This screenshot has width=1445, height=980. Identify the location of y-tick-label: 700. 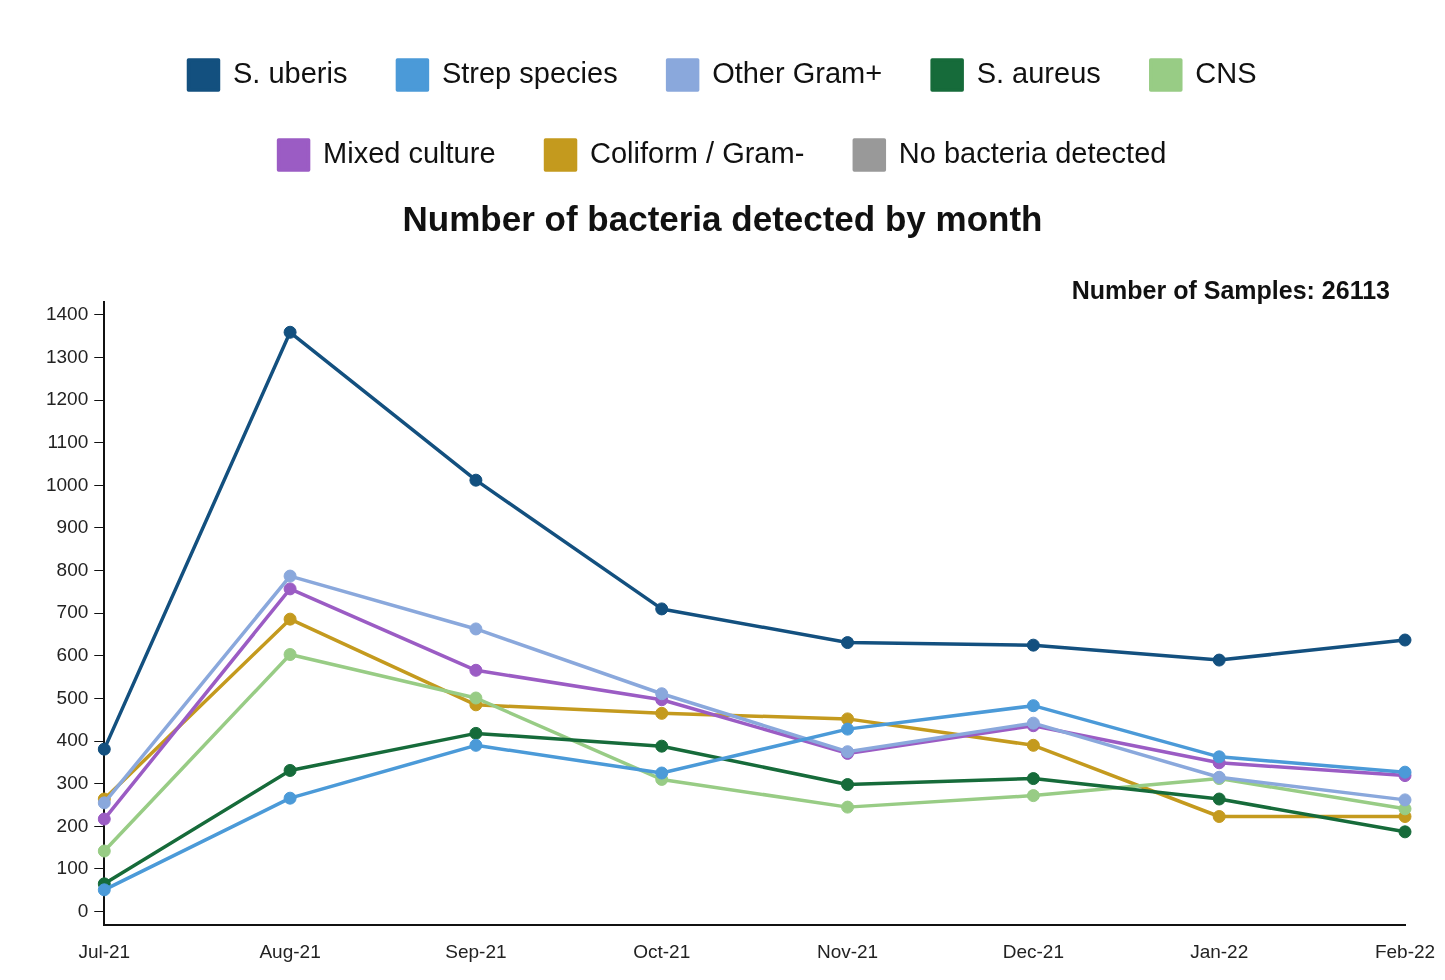
(72, 612).